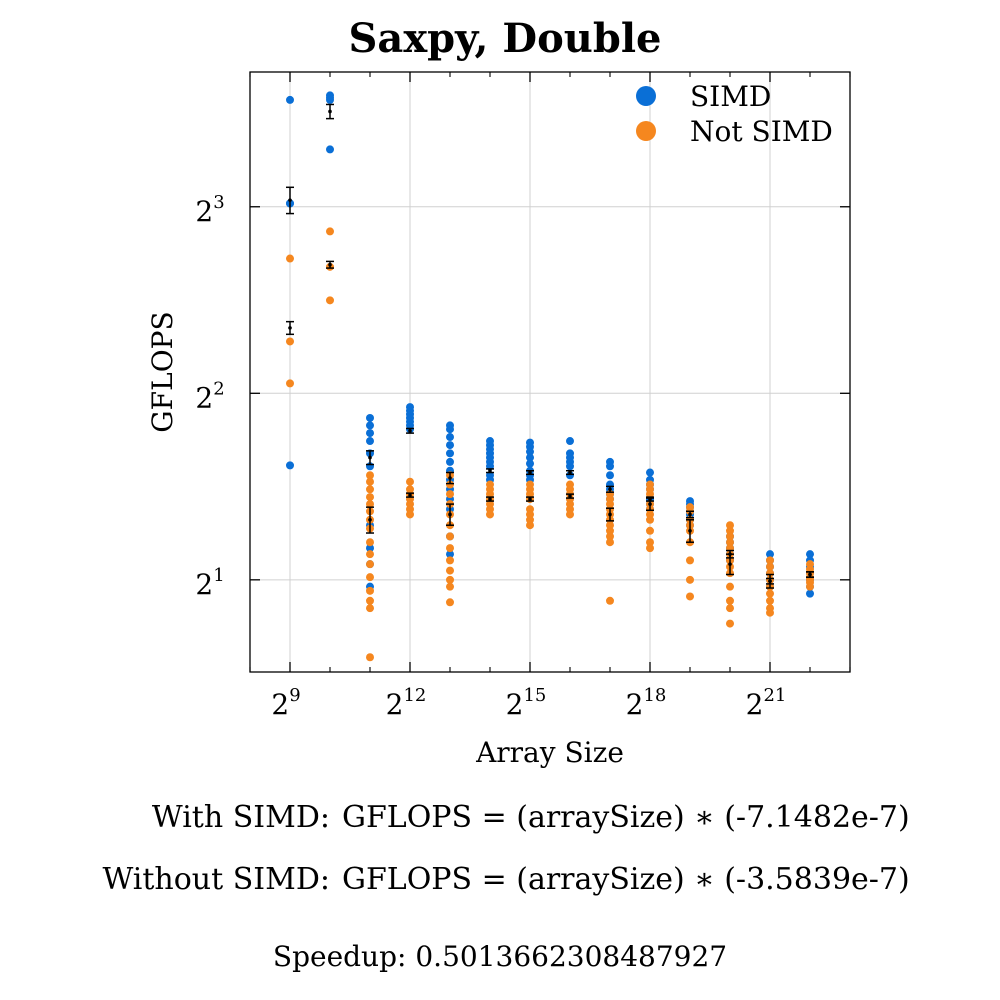 This screenshot has width=1000, height=1000. I want to click on y-axis-label: GFLOPS, so click(162, 371).